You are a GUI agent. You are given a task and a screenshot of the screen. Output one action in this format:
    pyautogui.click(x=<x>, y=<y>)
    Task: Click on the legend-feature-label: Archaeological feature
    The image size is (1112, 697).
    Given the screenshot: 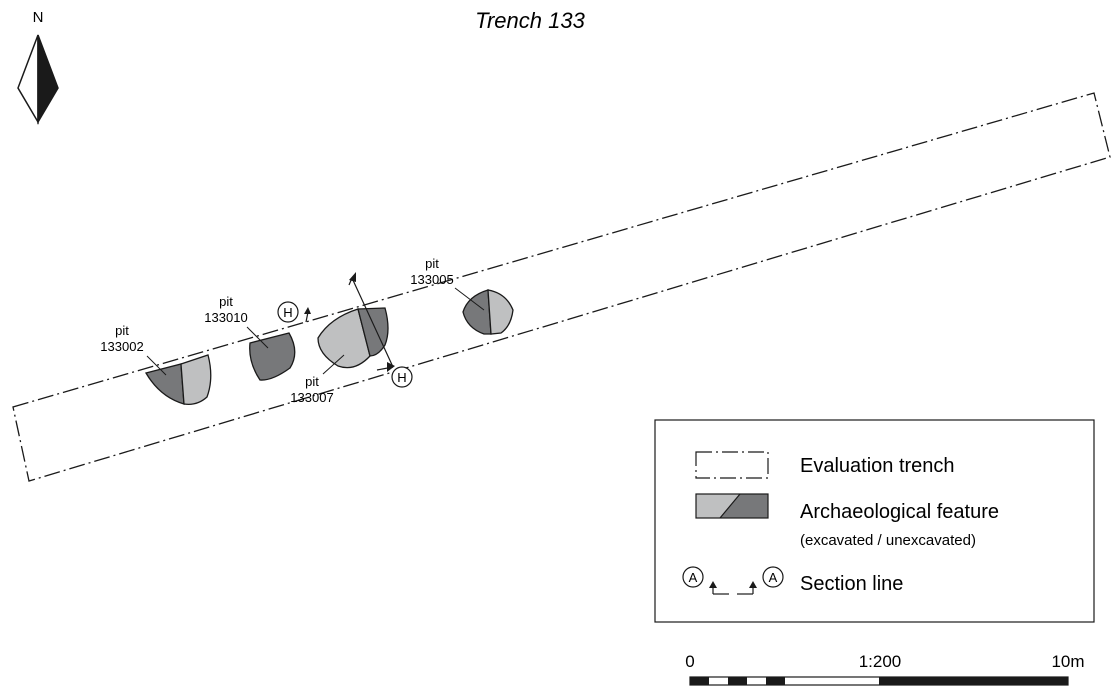 What is the action you would take?
    pyautogui.click(x=899, y=512)
    